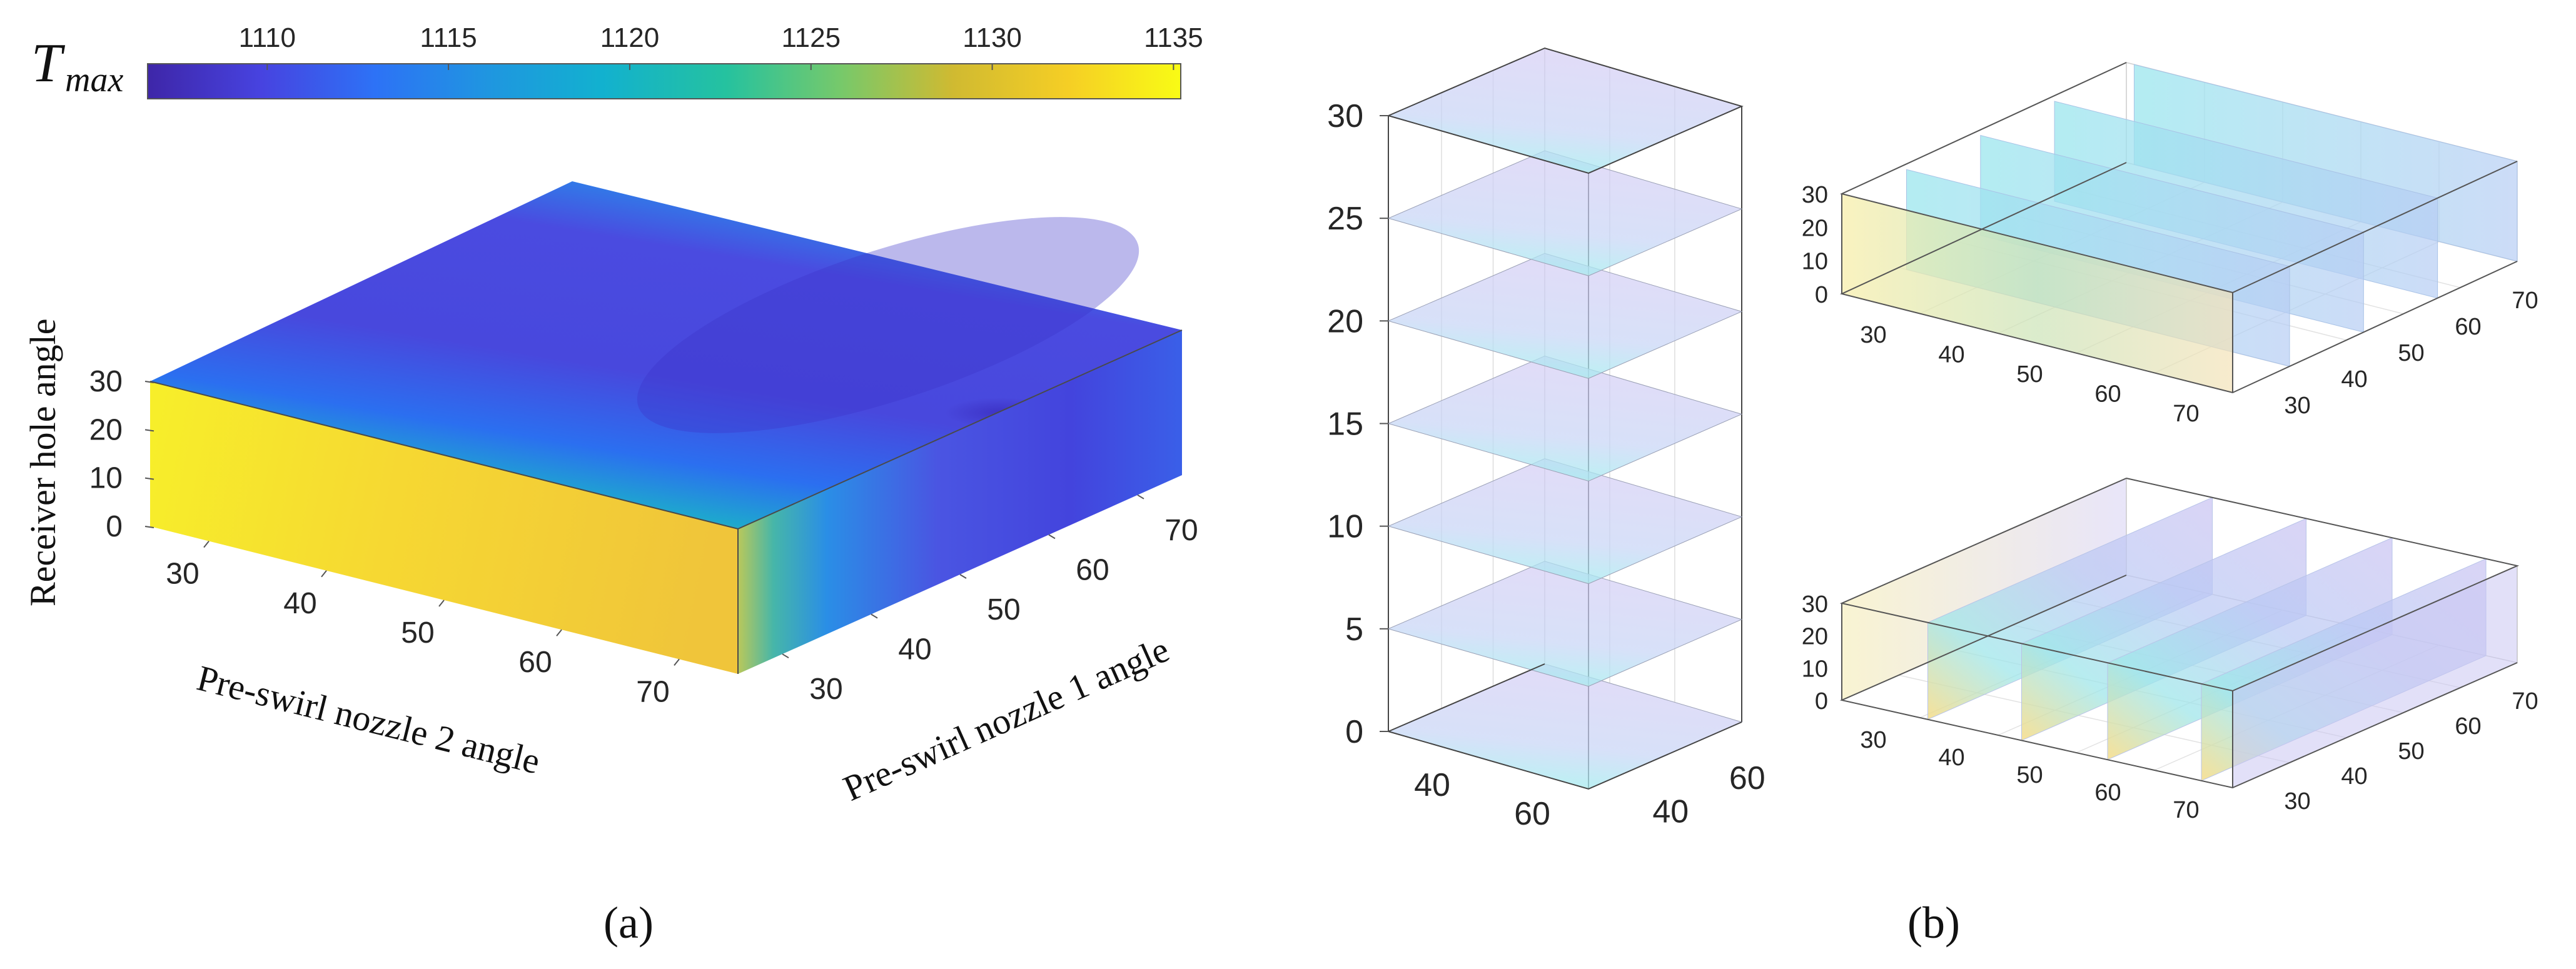  I want to click on colorbar-symbol: T, so click(48, 63).